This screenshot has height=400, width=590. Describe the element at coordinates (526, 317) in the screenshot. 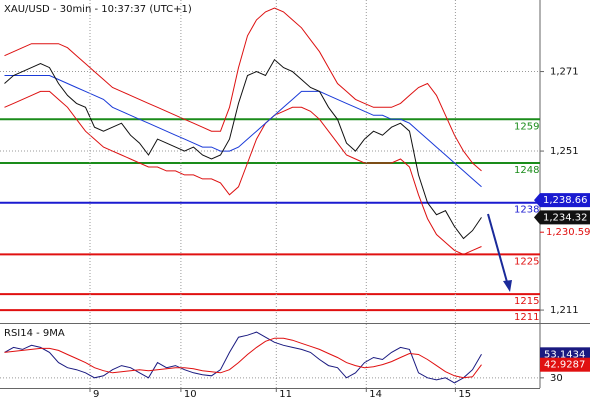

I see `level-label: 1211` at that location.